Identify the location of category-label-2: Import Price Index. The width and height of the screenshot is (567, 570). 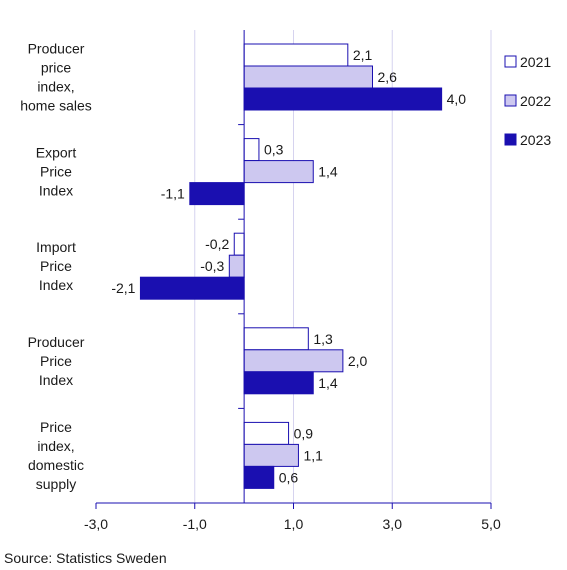
(56, 266).